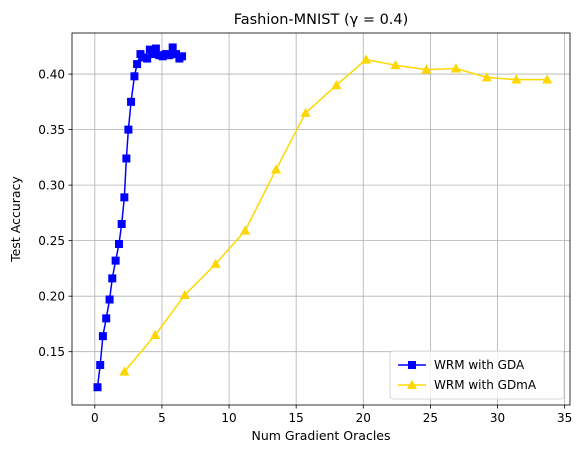 The width and height of the screenshot is (580, 455). What do you see at coordinates (51, 185) in the screenshot?
I see `y-tick-label: 0.30` at bounding box center [51, 185].